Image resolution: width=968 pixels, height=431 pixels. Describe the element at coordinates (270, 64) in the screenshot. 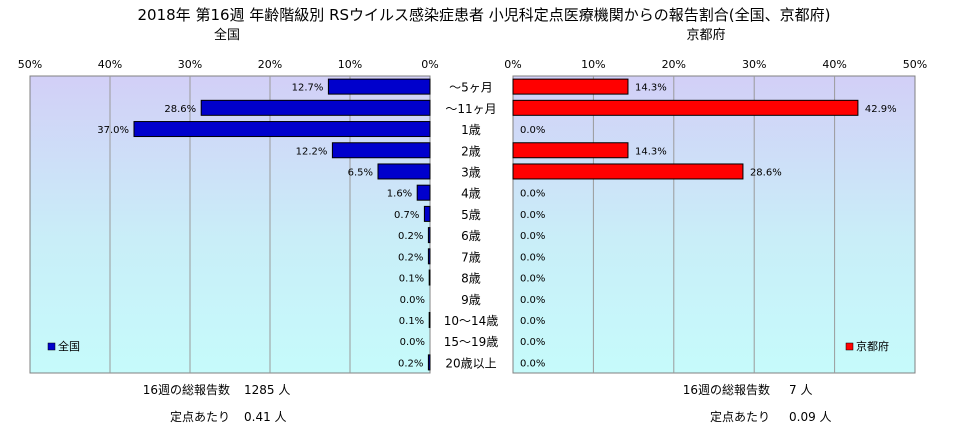

I see `x-tick-label-left: 20%` at that location.